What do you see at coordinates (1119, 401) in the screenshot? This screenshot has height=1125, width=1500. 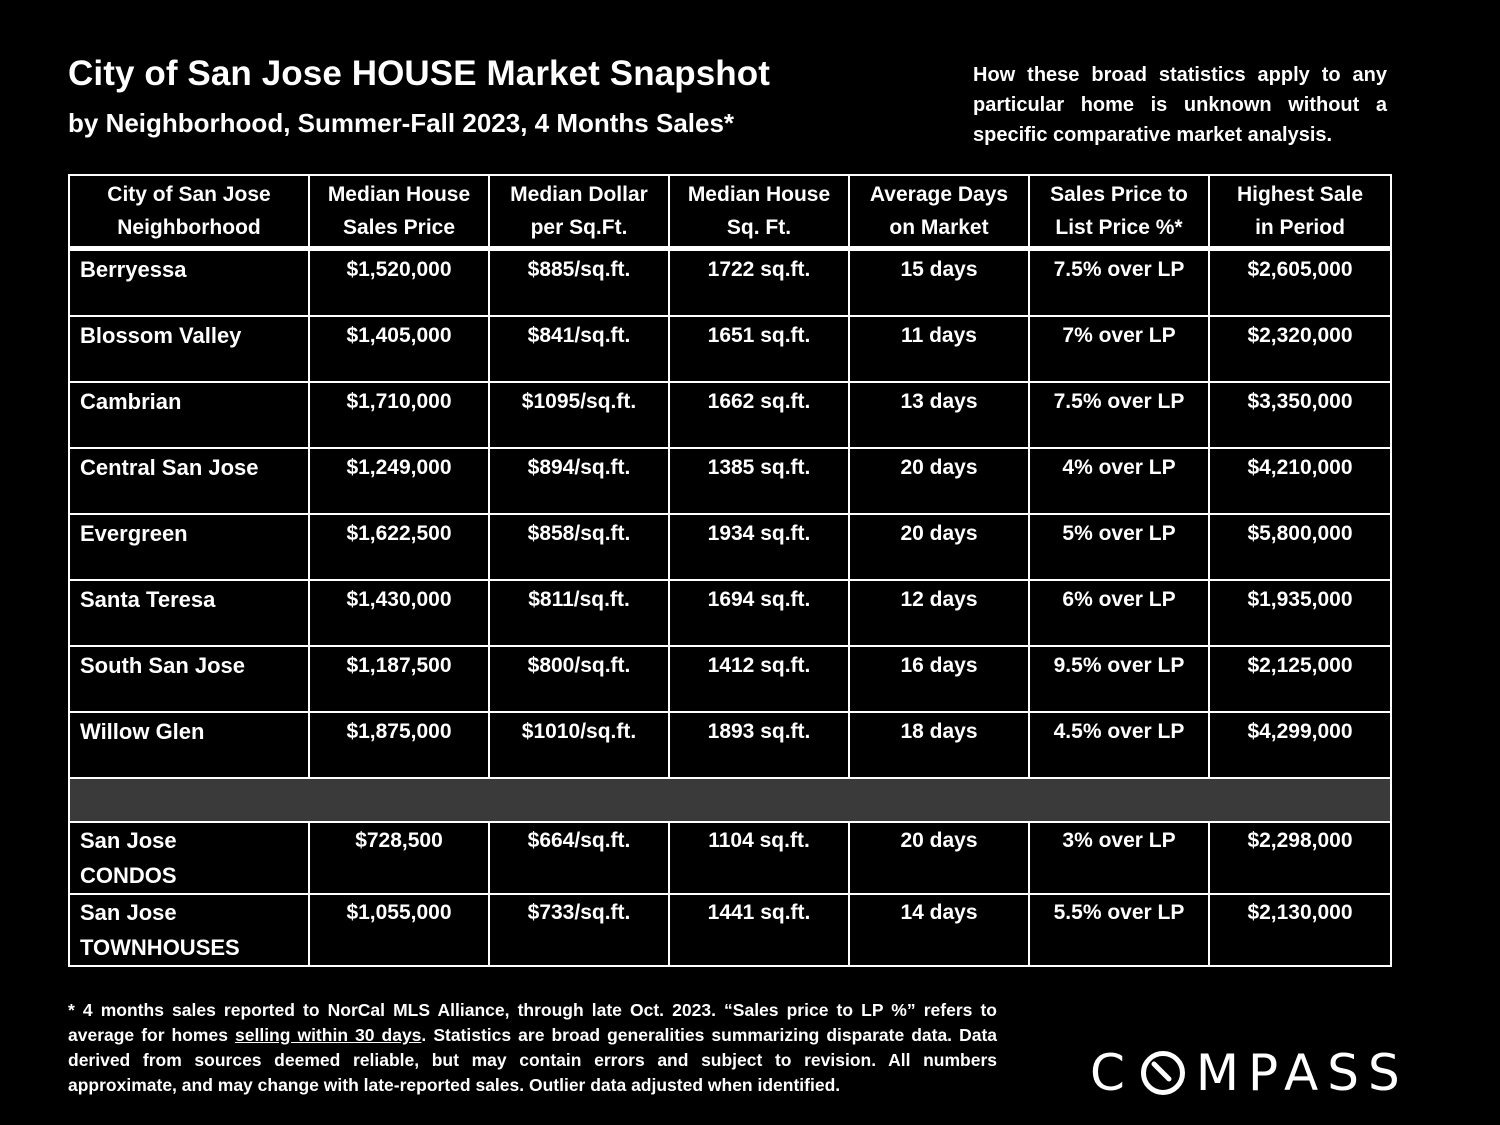 I see `cell-text: 7.5% over LP` at bounding box center [1119, 401].